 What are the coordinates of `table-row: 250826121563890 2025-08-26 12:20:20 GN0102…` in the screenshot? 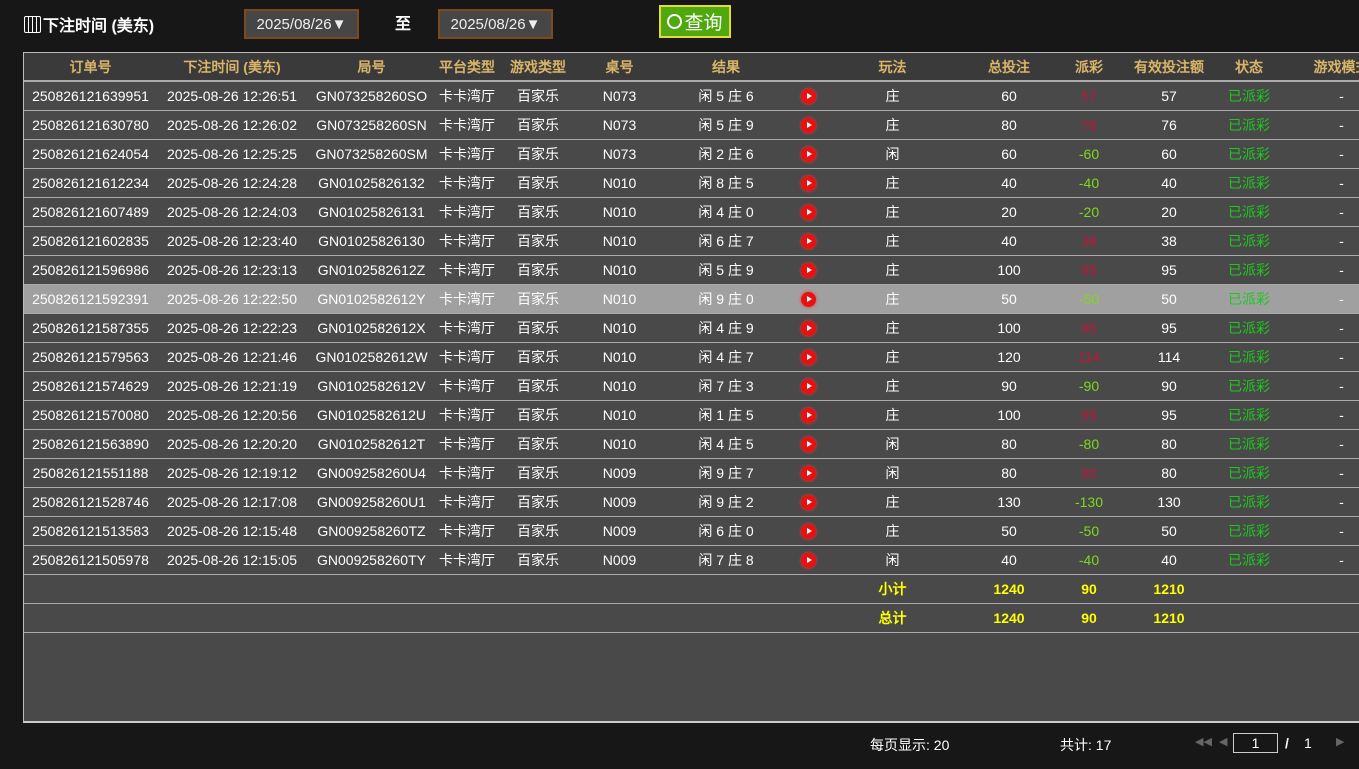 It's located at (691, 444).